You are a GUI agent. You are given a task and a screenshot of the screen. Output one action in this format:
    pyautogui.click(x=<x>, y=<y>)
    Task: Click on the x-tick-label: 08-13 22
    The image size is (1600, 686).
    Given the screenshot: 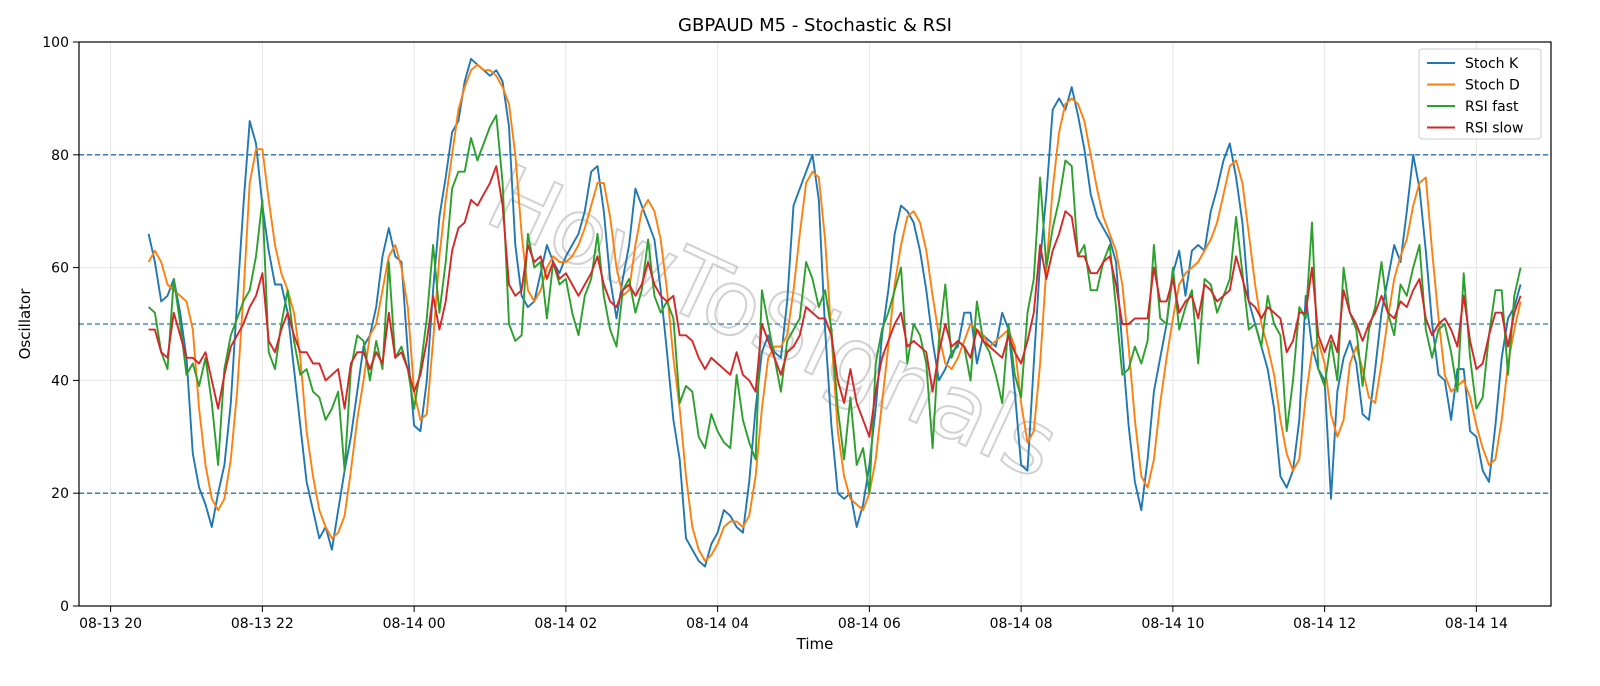 What is the action you would take?
    pyautogui.click(x=262, y=624)
    